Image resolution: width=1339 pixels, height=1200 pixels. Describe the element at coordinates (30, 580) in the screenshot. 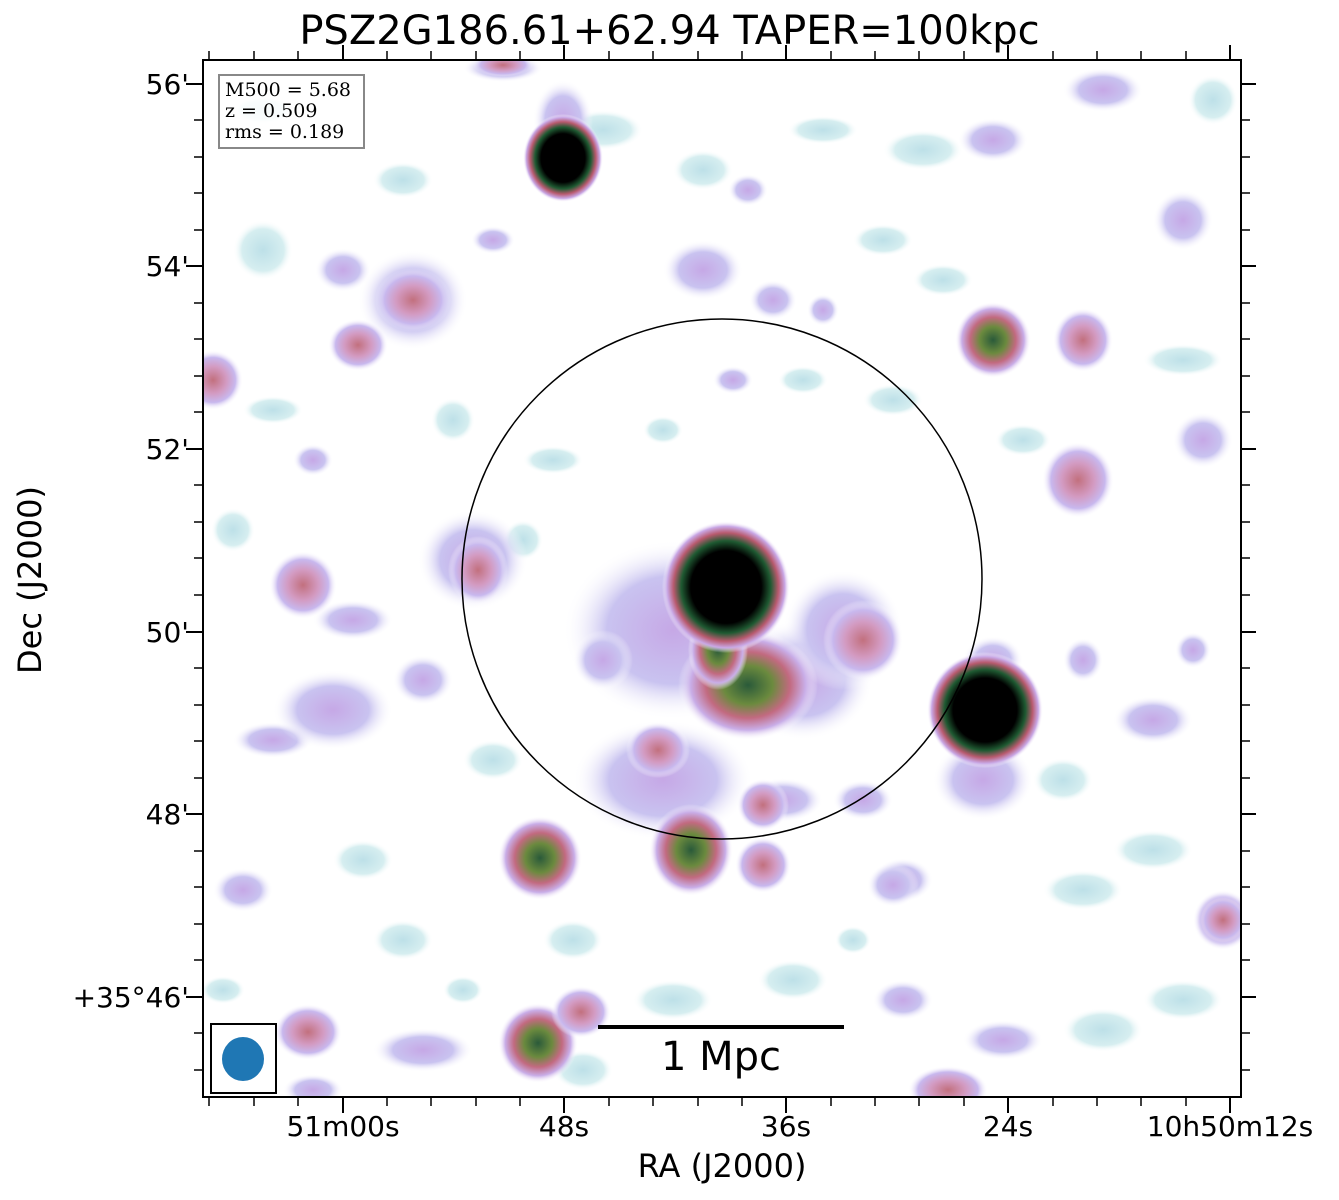

I see `y-axis-label: Dec (J2000)` at that location.